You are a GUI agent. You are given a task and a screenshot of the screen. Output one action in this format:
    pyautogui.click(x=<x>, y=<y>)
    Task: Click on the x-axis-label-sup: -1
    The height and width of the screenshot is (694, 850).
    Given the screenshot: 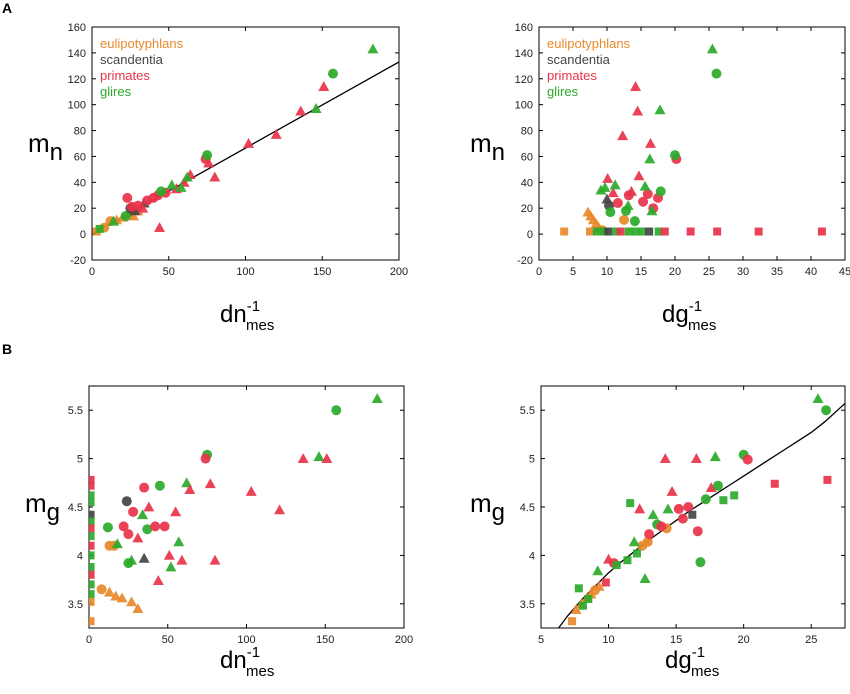 What is the action you would take?
    pyautogui.click(x=253, y=652)
    